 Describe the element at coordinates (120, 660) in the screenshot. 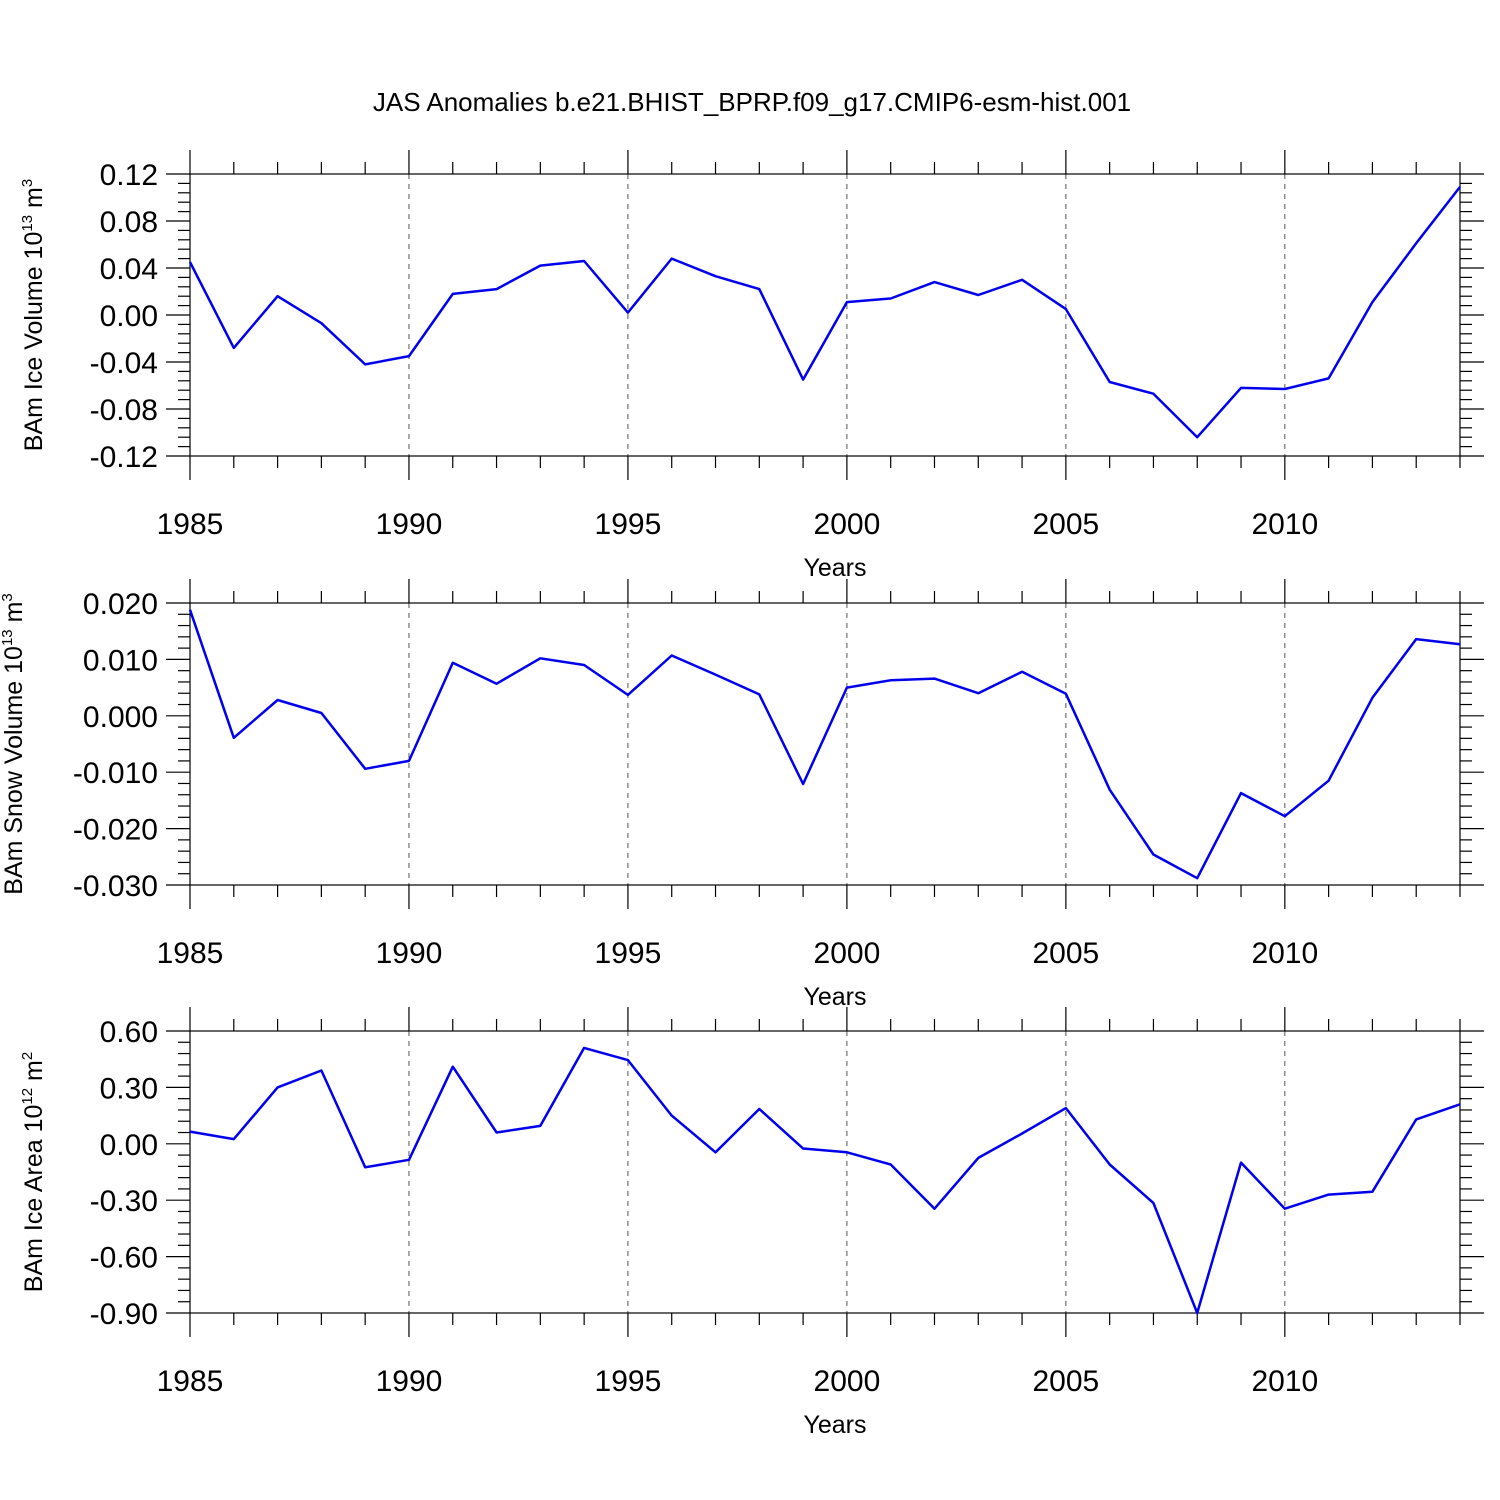

I see `y-tick-label: 0.010` at that location.